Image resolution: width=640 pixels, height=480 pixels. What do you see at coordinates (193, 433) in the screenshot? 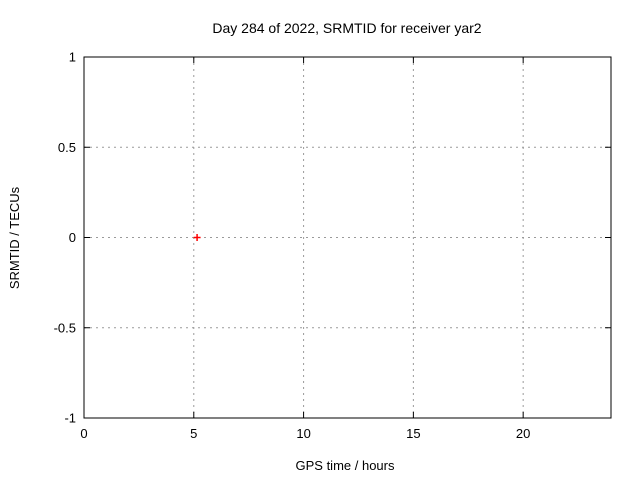
I see `x-tick-label: 5` at bounding box center [193, 433].